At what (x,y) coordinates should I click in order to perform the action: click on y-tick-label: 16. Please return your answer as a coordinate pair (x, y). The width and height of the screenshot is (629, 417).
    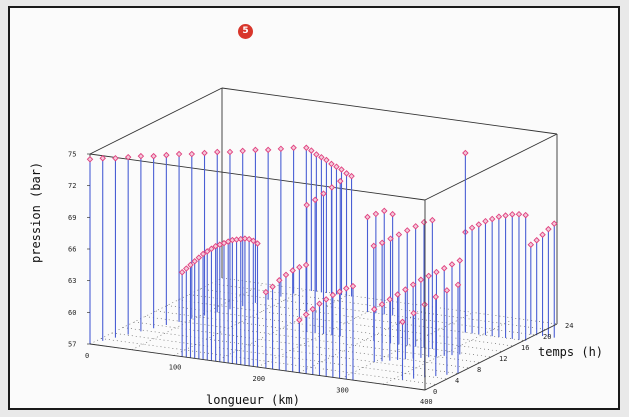
    Looking at the image, I should click on (525, 348).